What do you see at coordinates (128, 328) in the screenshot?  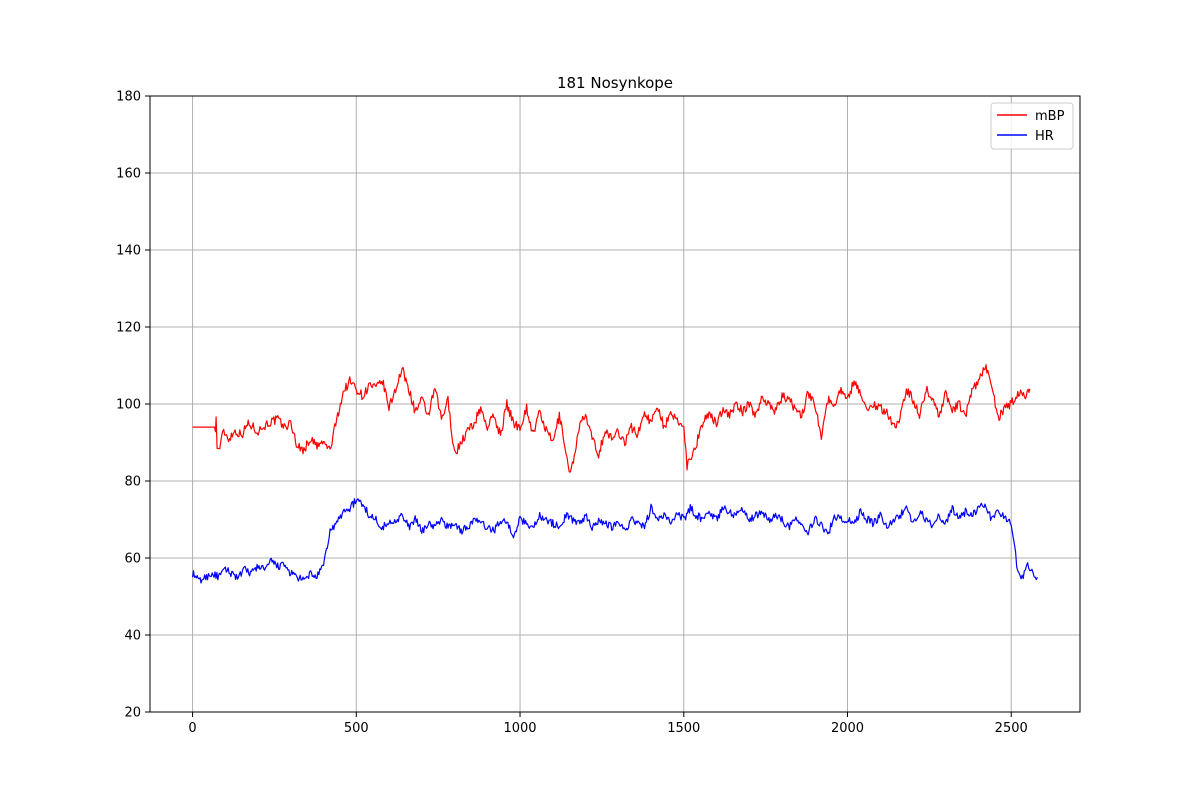 I see `y-tick-label: 120` at bounding box center [128, 328].